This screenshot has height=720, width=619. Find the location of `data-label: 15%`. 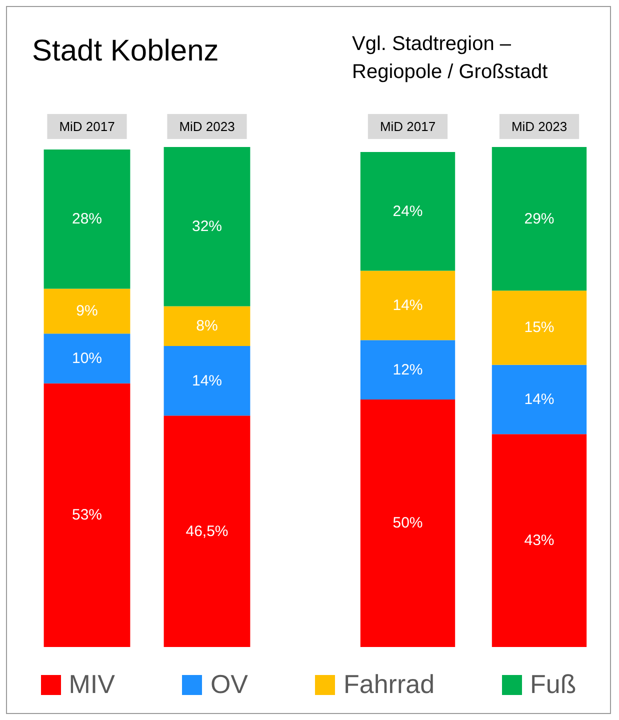

data-label: 15% is located at coordinates (539, 327).